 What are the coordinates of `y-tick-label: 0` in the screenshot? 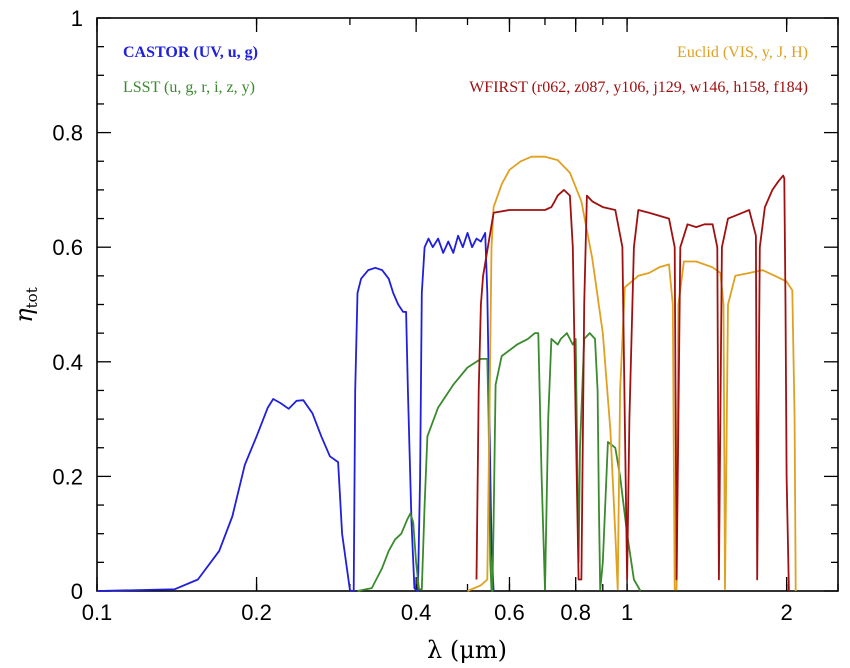 It's located at (77, 591).